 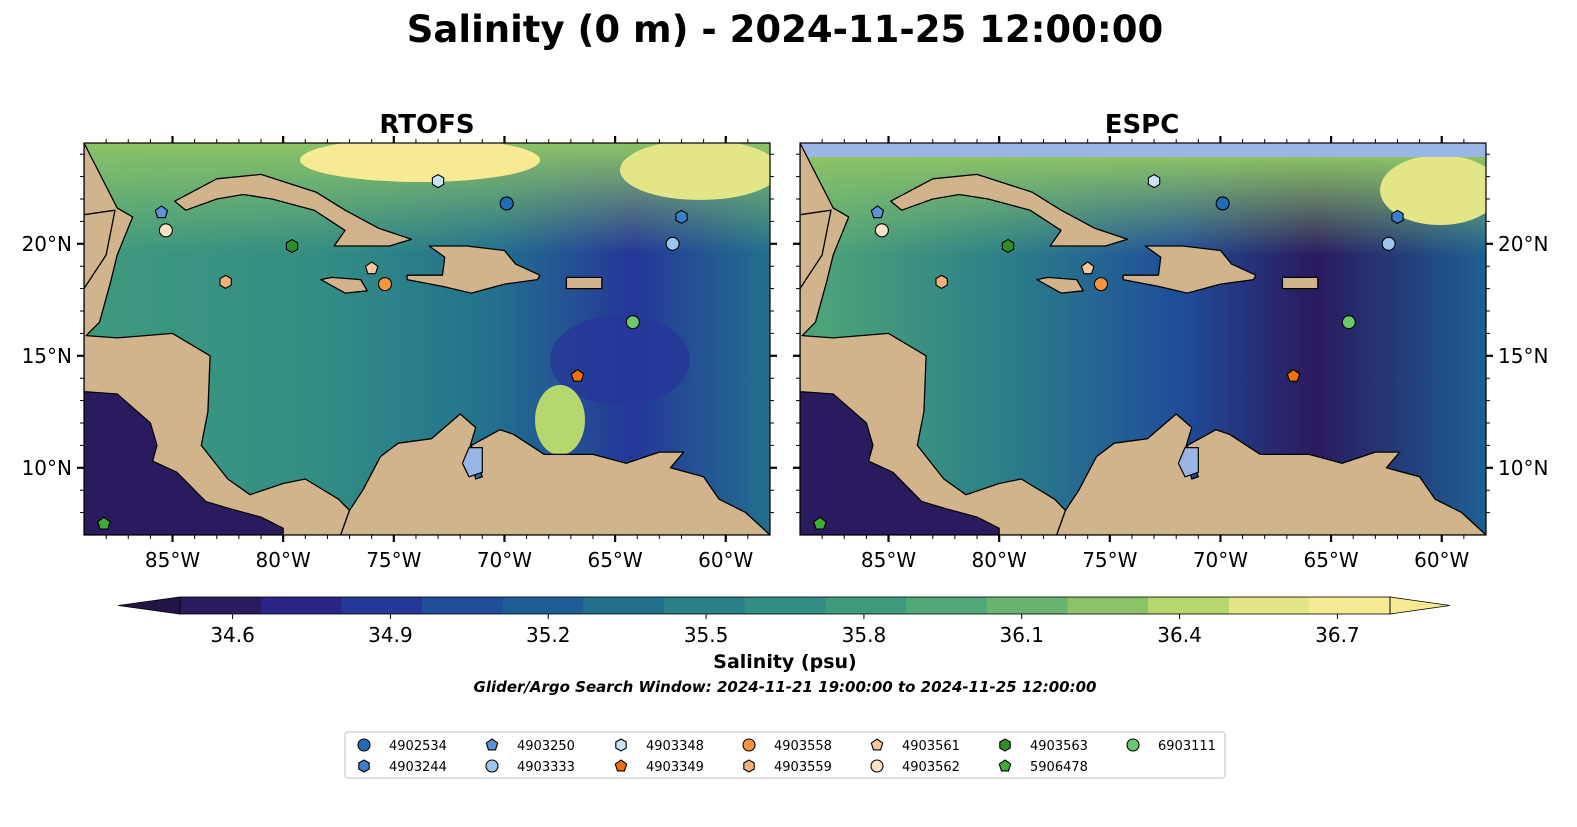 What do you see at coordinates (546, 746) in the screenshot?
I see `legend-label: 4903250` at bounding box center [546, 746].